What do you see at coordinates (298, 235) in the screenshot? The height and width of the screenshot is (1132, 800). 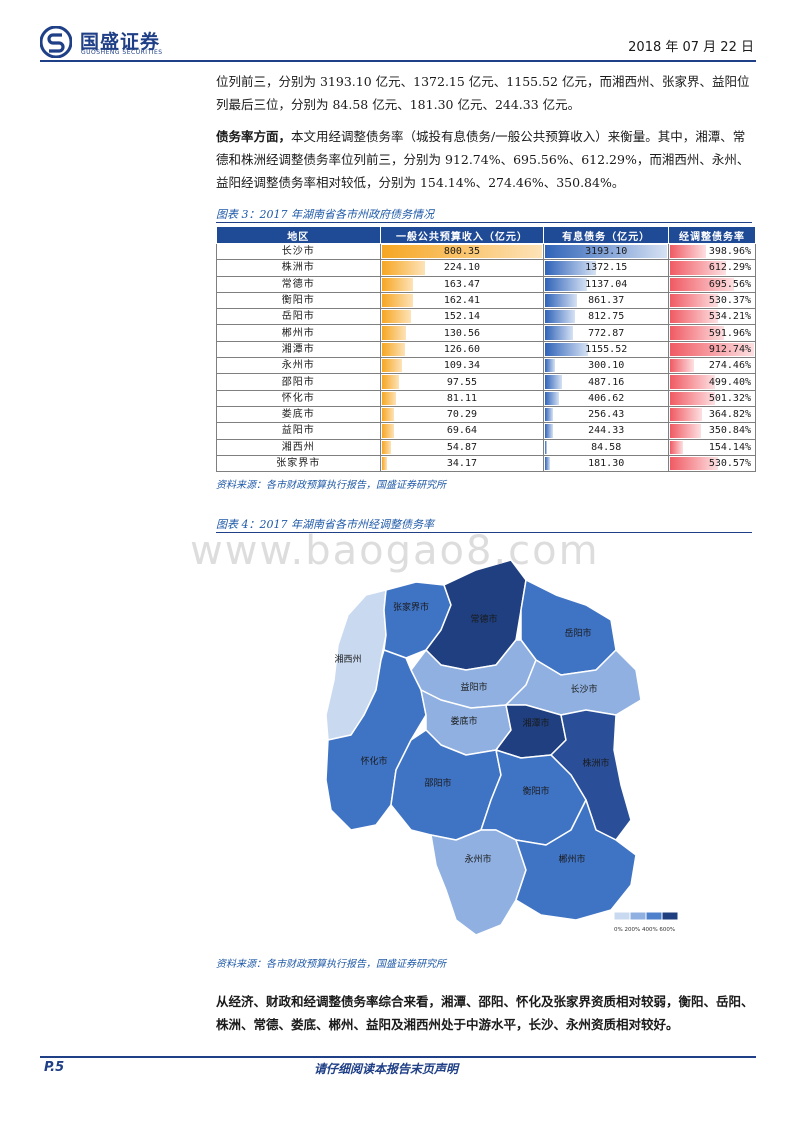 I see `col-header-region: 地区` at bounding box center [298, 235].